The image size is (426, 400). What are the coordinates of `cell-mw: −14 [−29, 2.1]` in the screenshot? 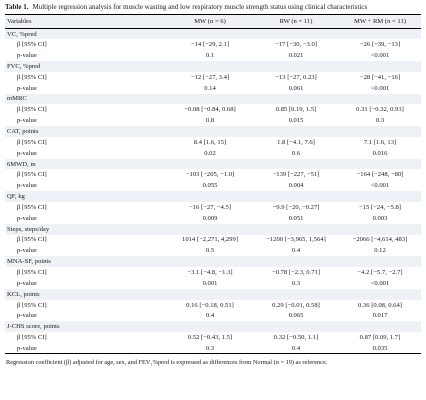 It's located at (210, 45).